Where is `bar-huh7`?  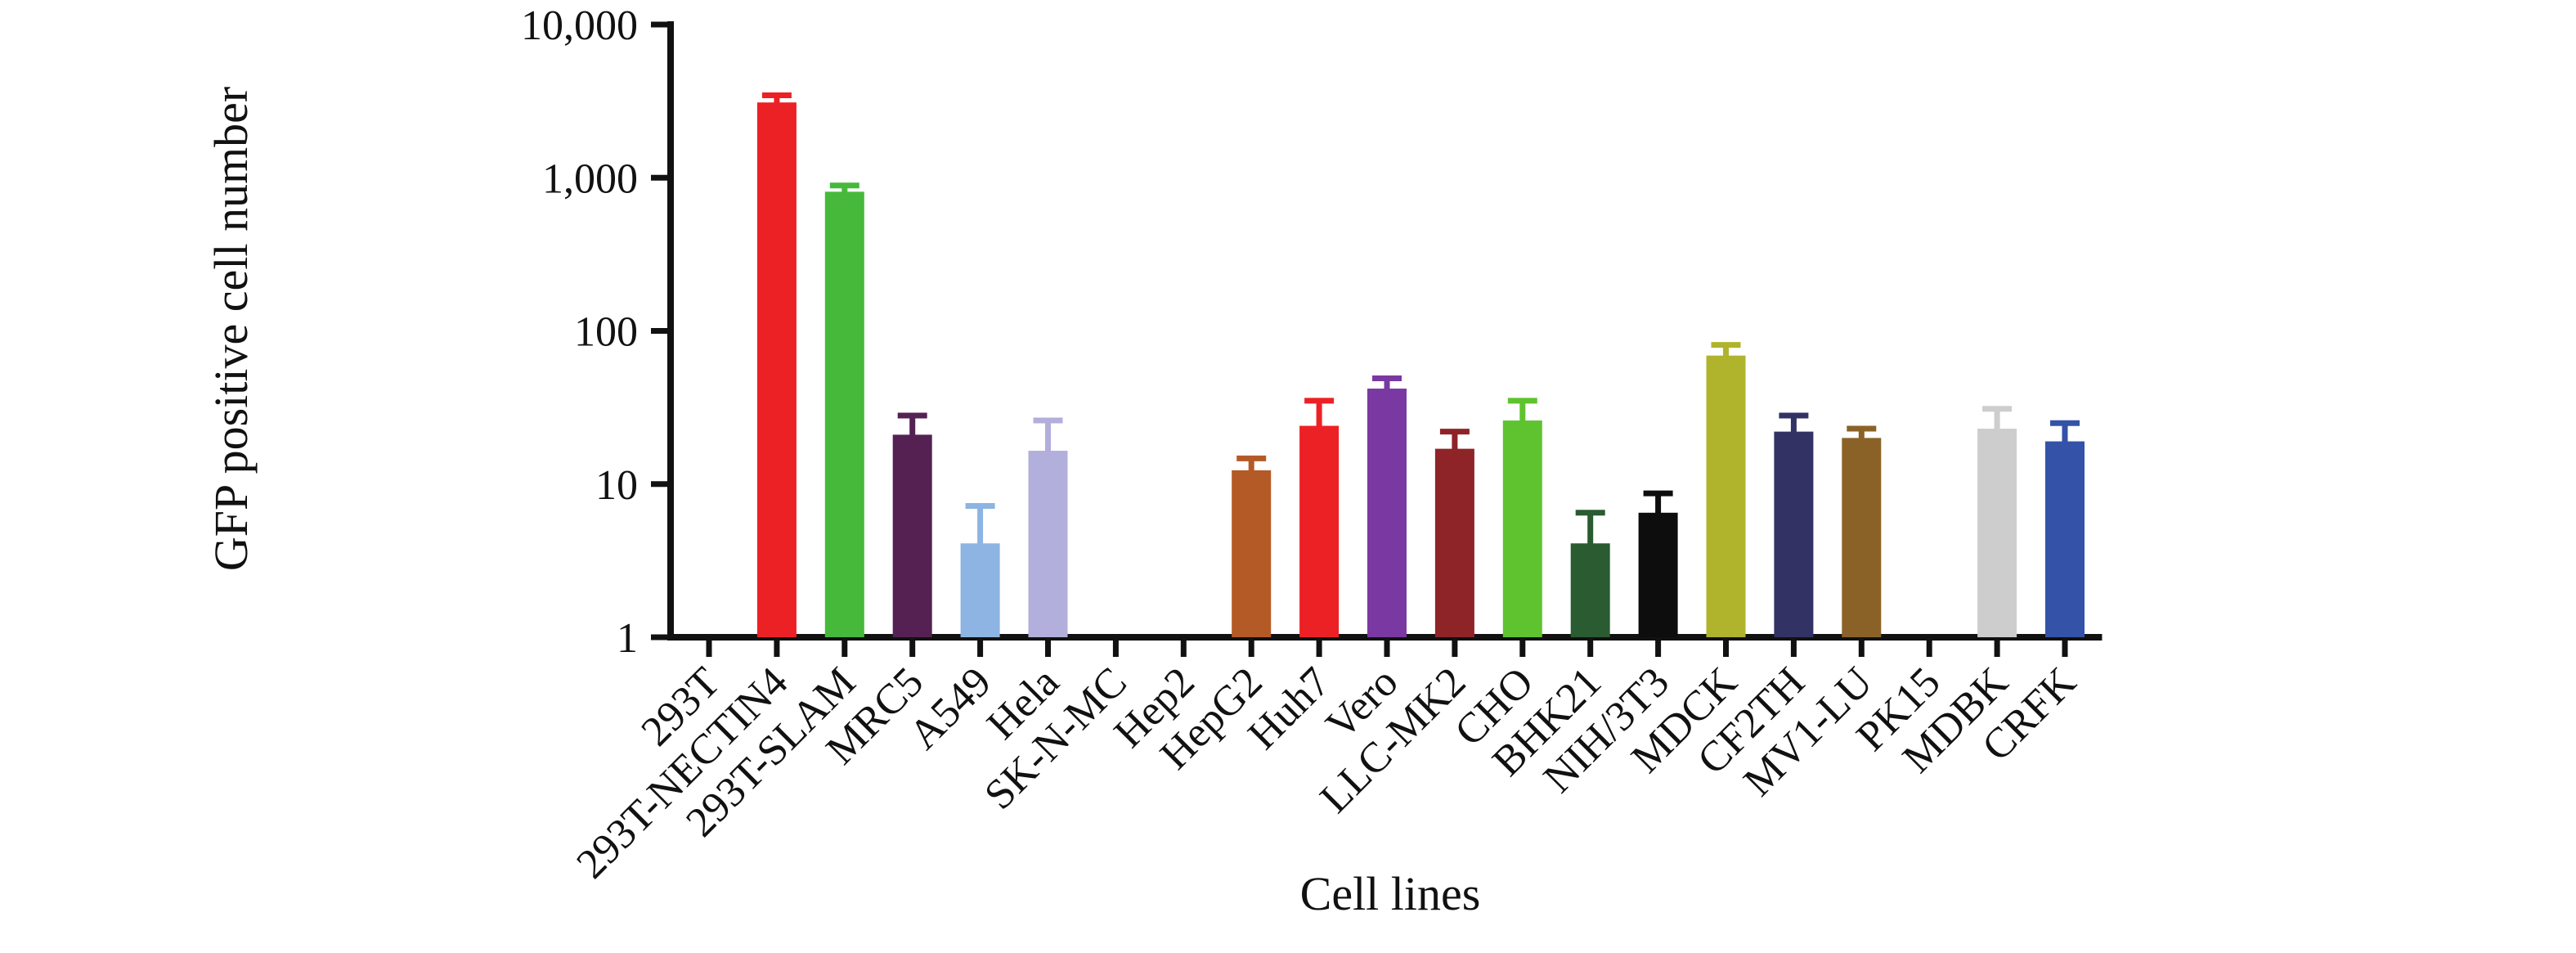 bar-huh7 is located at coordinates (1320, 531).